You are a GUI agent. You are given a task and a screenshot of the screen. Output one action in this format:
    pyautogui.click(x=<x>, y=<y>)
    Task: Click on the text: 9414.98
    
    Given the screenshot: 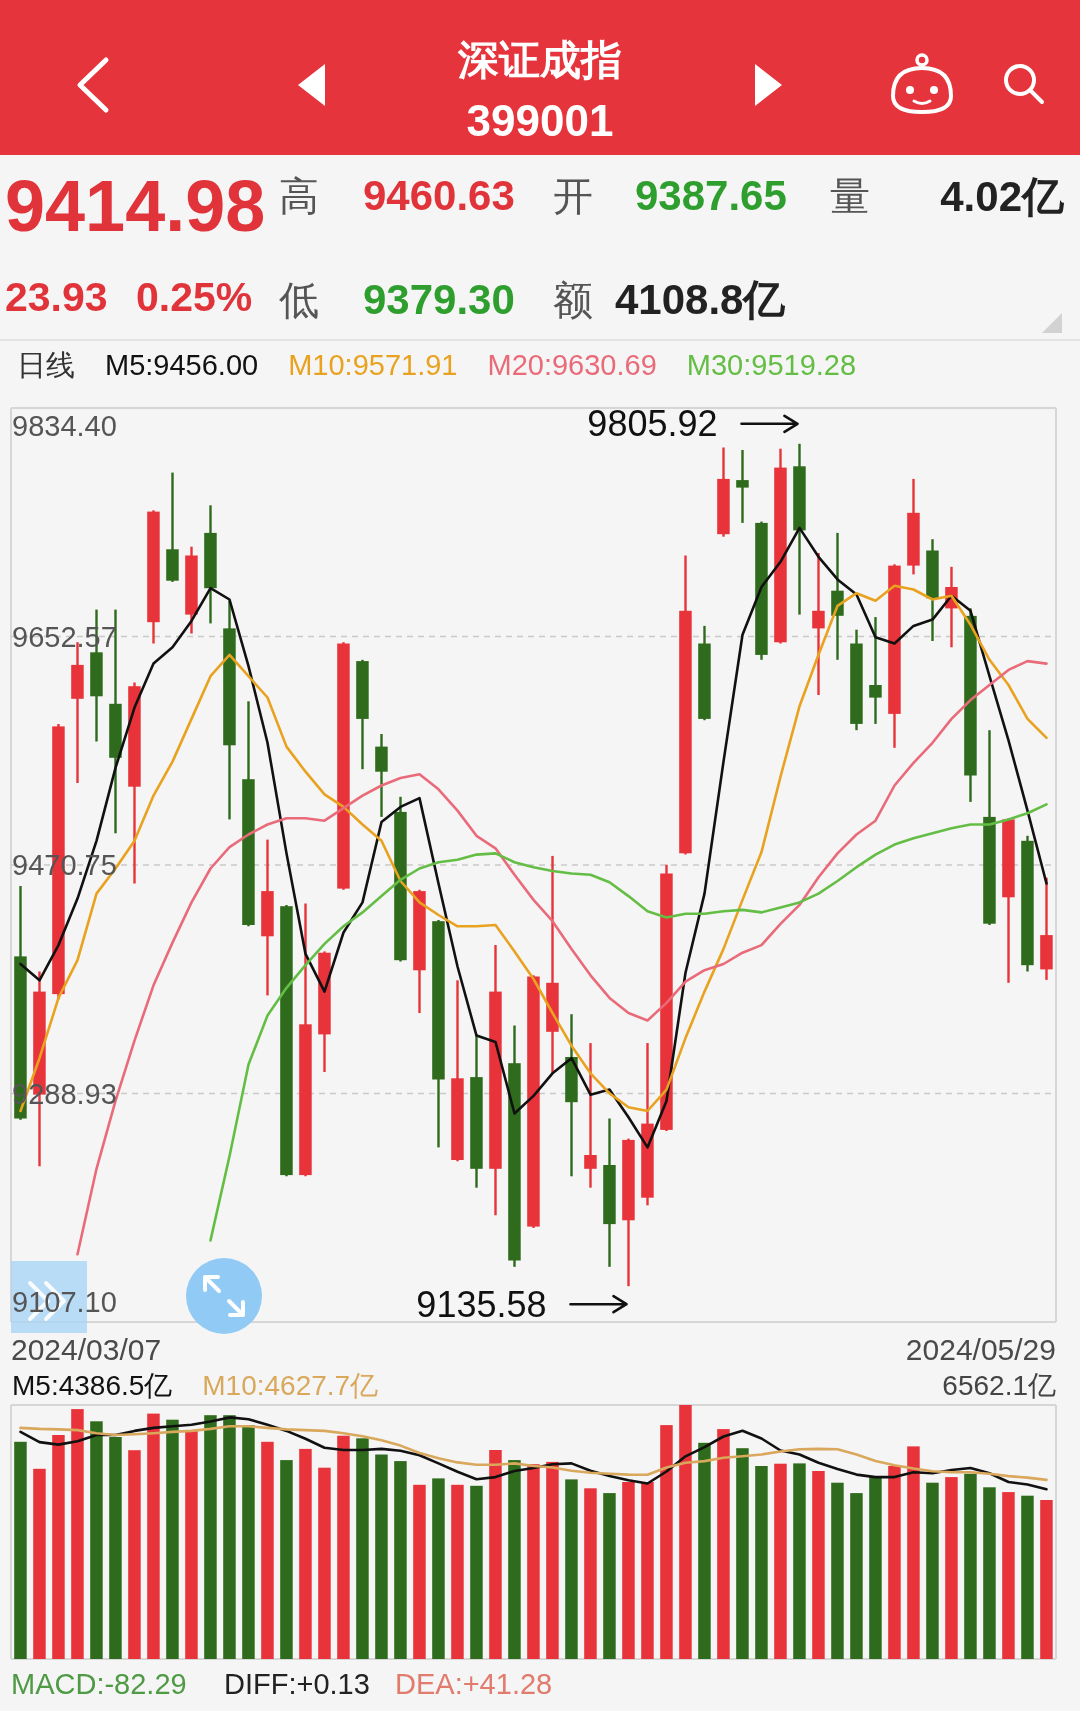 What is the action you would take?
    pyautogui.click(x=135, y=206)
    